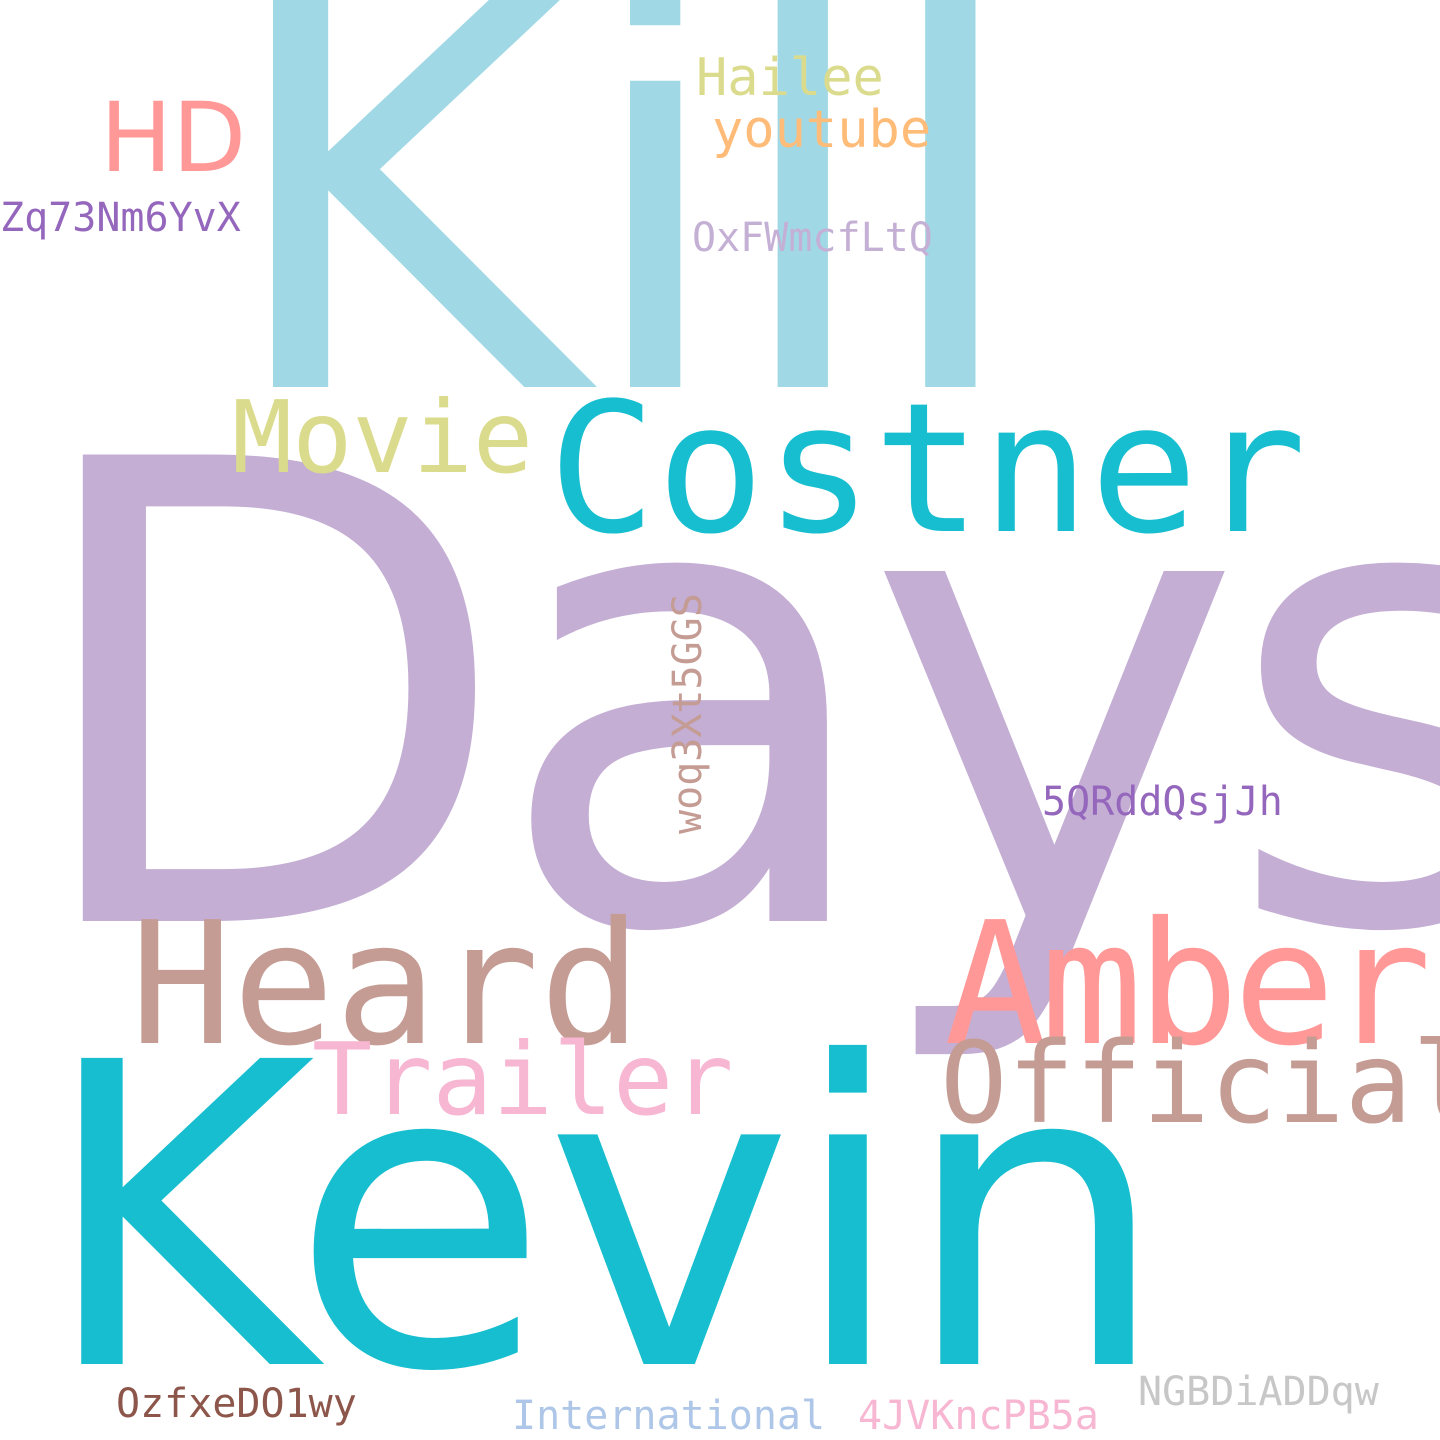  Describe the element at coordinates (120, 218) in the screenshot. I see `word-zq73nm6yvx: Zq73Nm6YvX` at that location.